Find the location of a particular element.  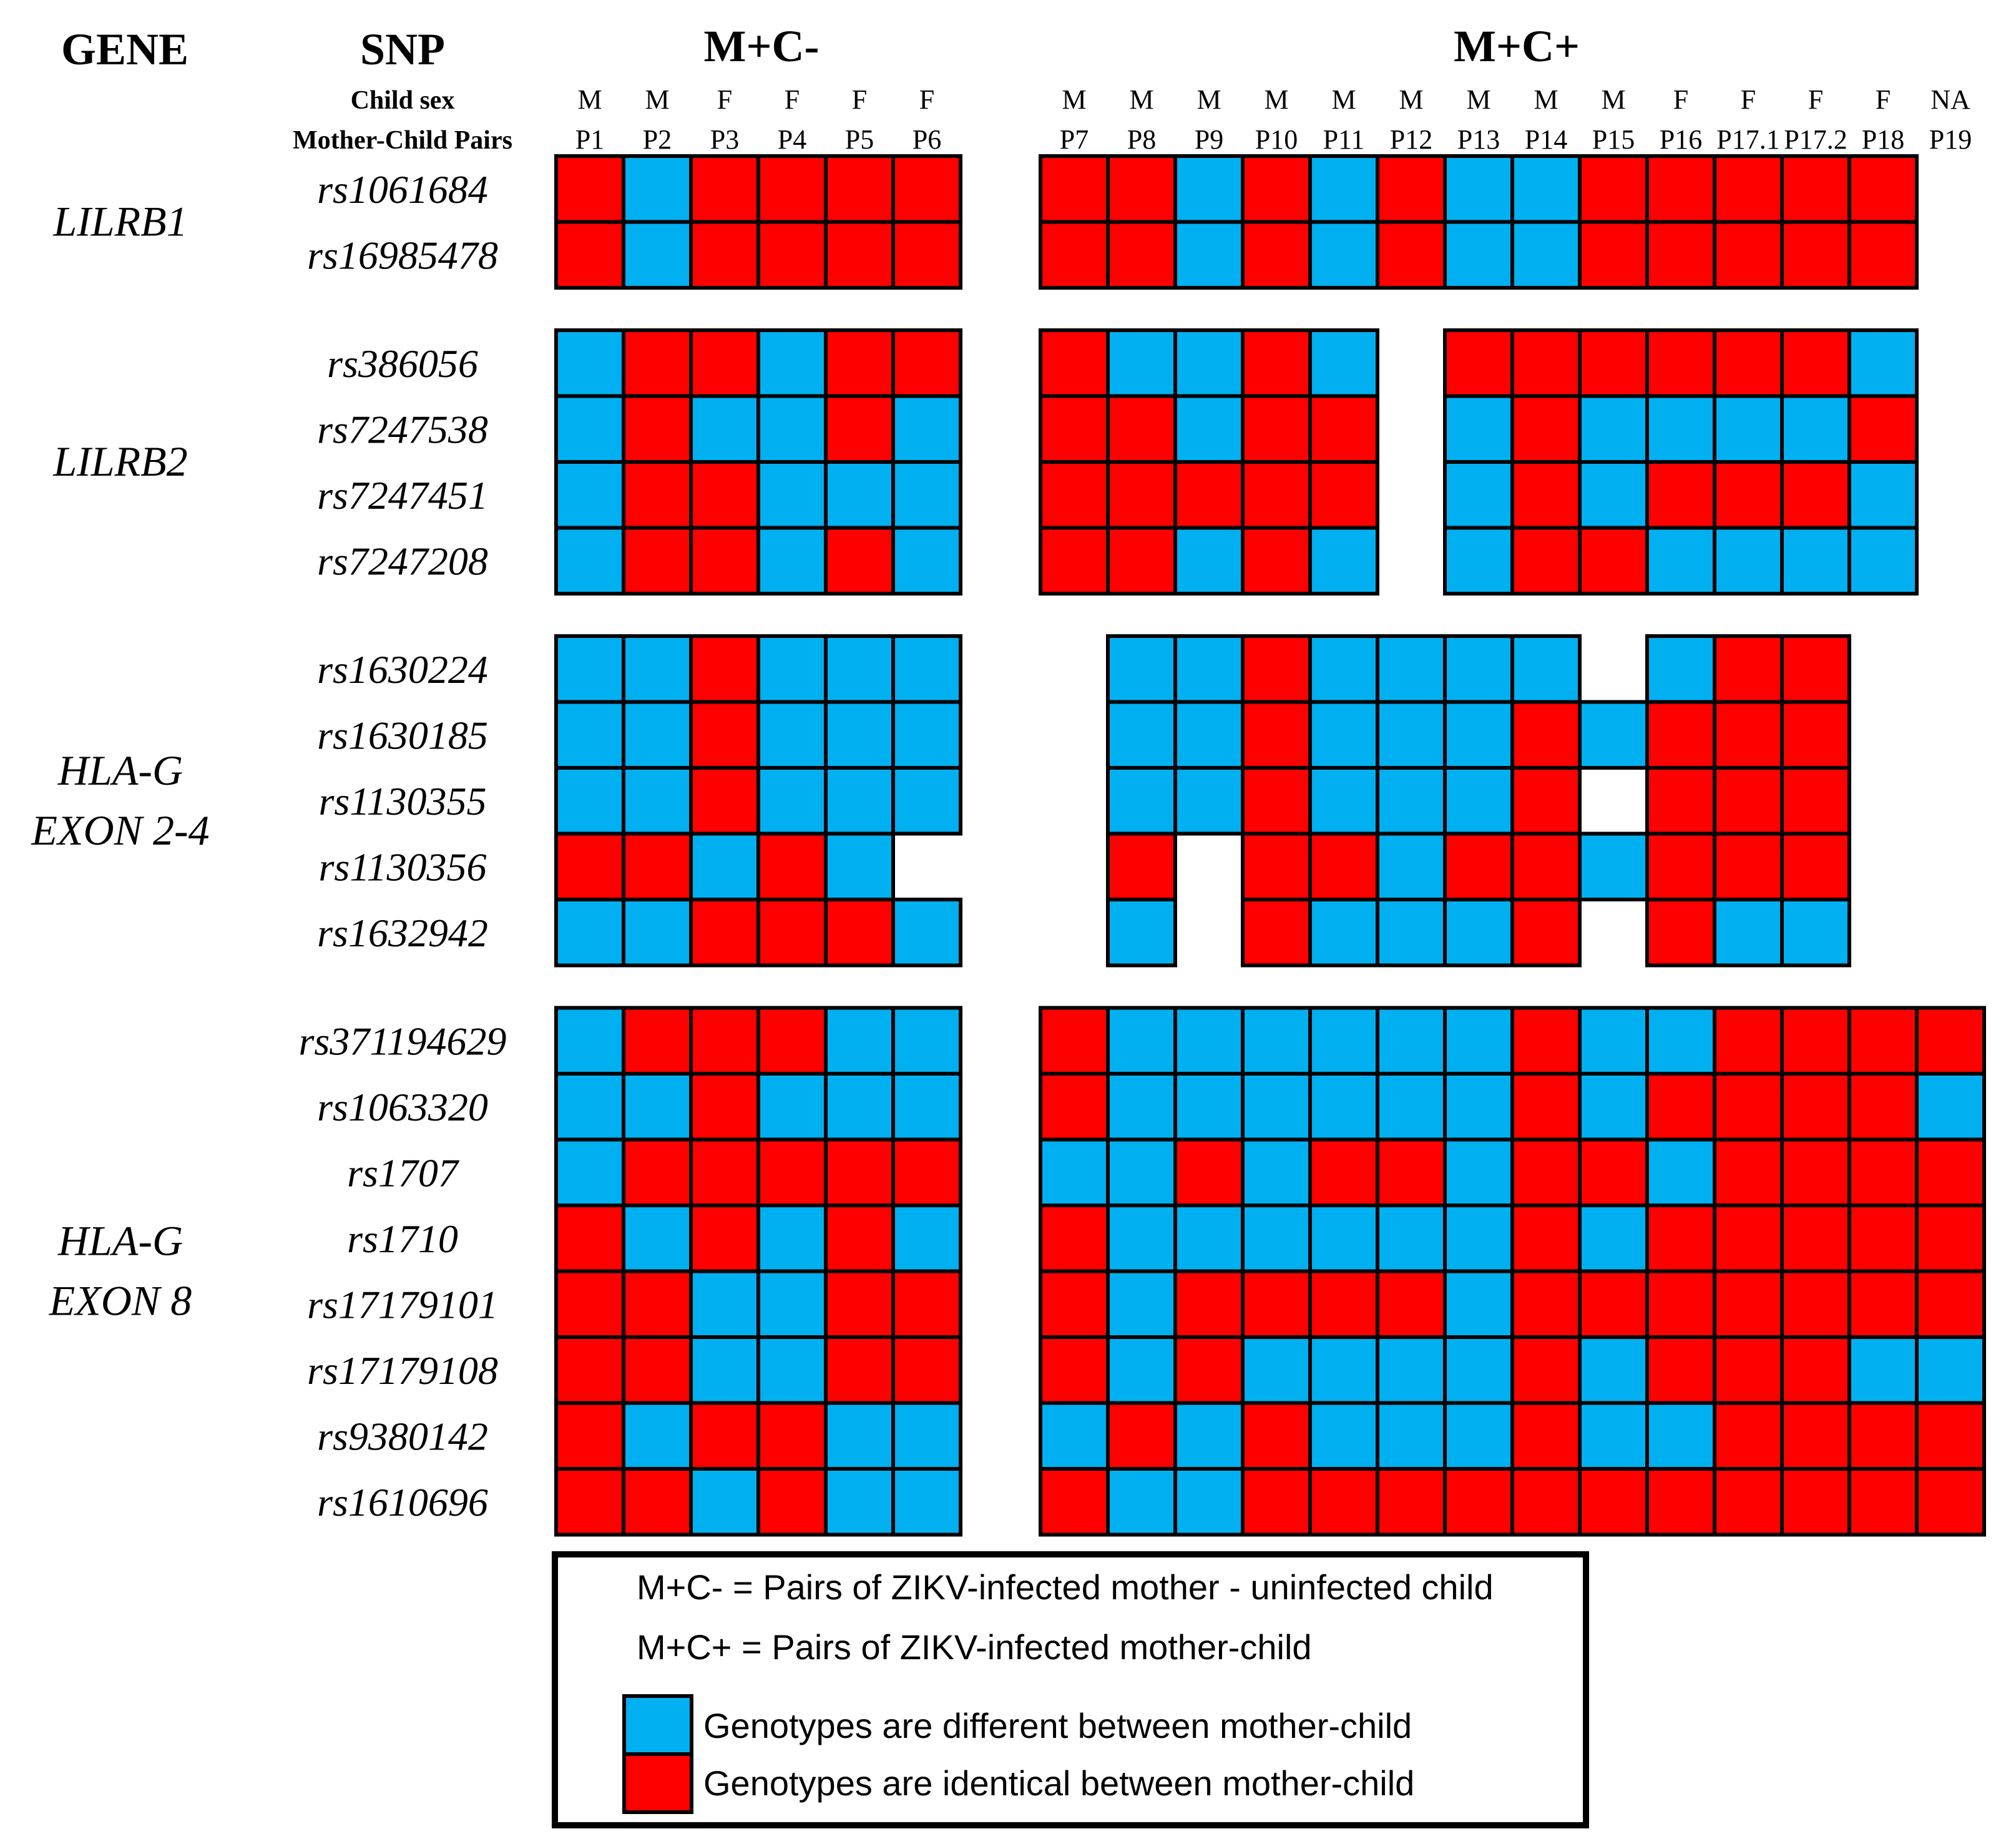

cell-rs7247208-P18 is located at coordinates (1883, 561).